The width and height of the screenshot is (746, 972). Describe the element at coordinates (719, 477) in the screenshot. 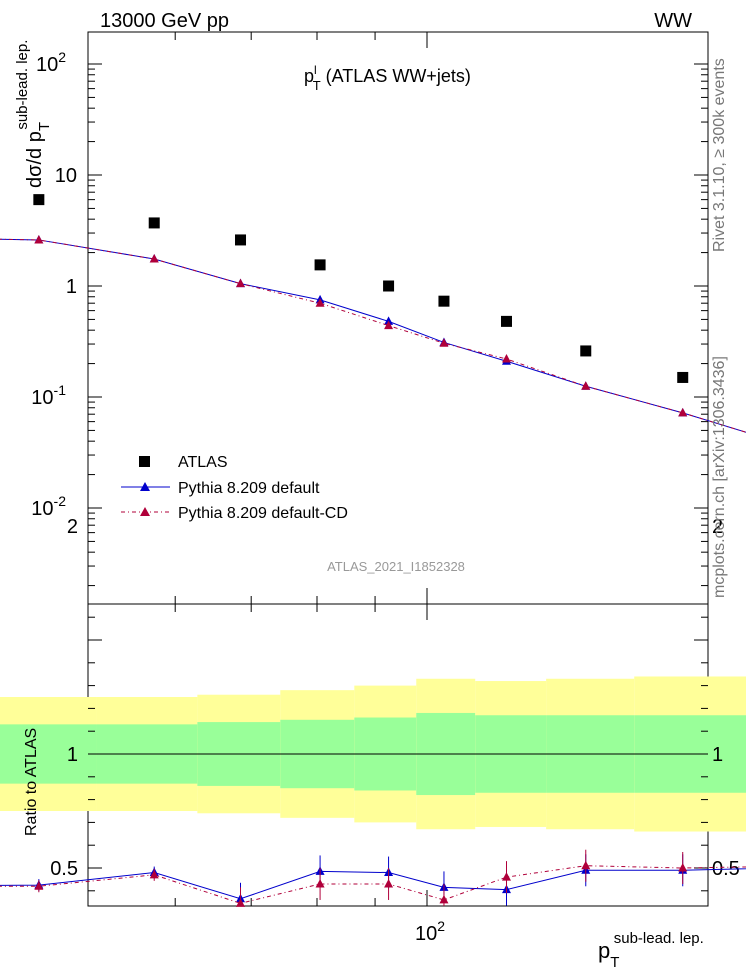

I see `mcplots-reference-label: mcplots.cern.ch [arXiv:1306.3436]` at that location.